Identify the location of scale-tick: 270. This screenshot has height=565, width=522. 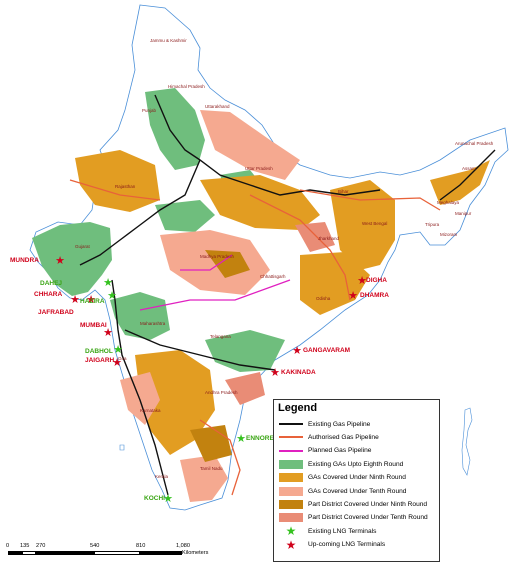
(41, 546).